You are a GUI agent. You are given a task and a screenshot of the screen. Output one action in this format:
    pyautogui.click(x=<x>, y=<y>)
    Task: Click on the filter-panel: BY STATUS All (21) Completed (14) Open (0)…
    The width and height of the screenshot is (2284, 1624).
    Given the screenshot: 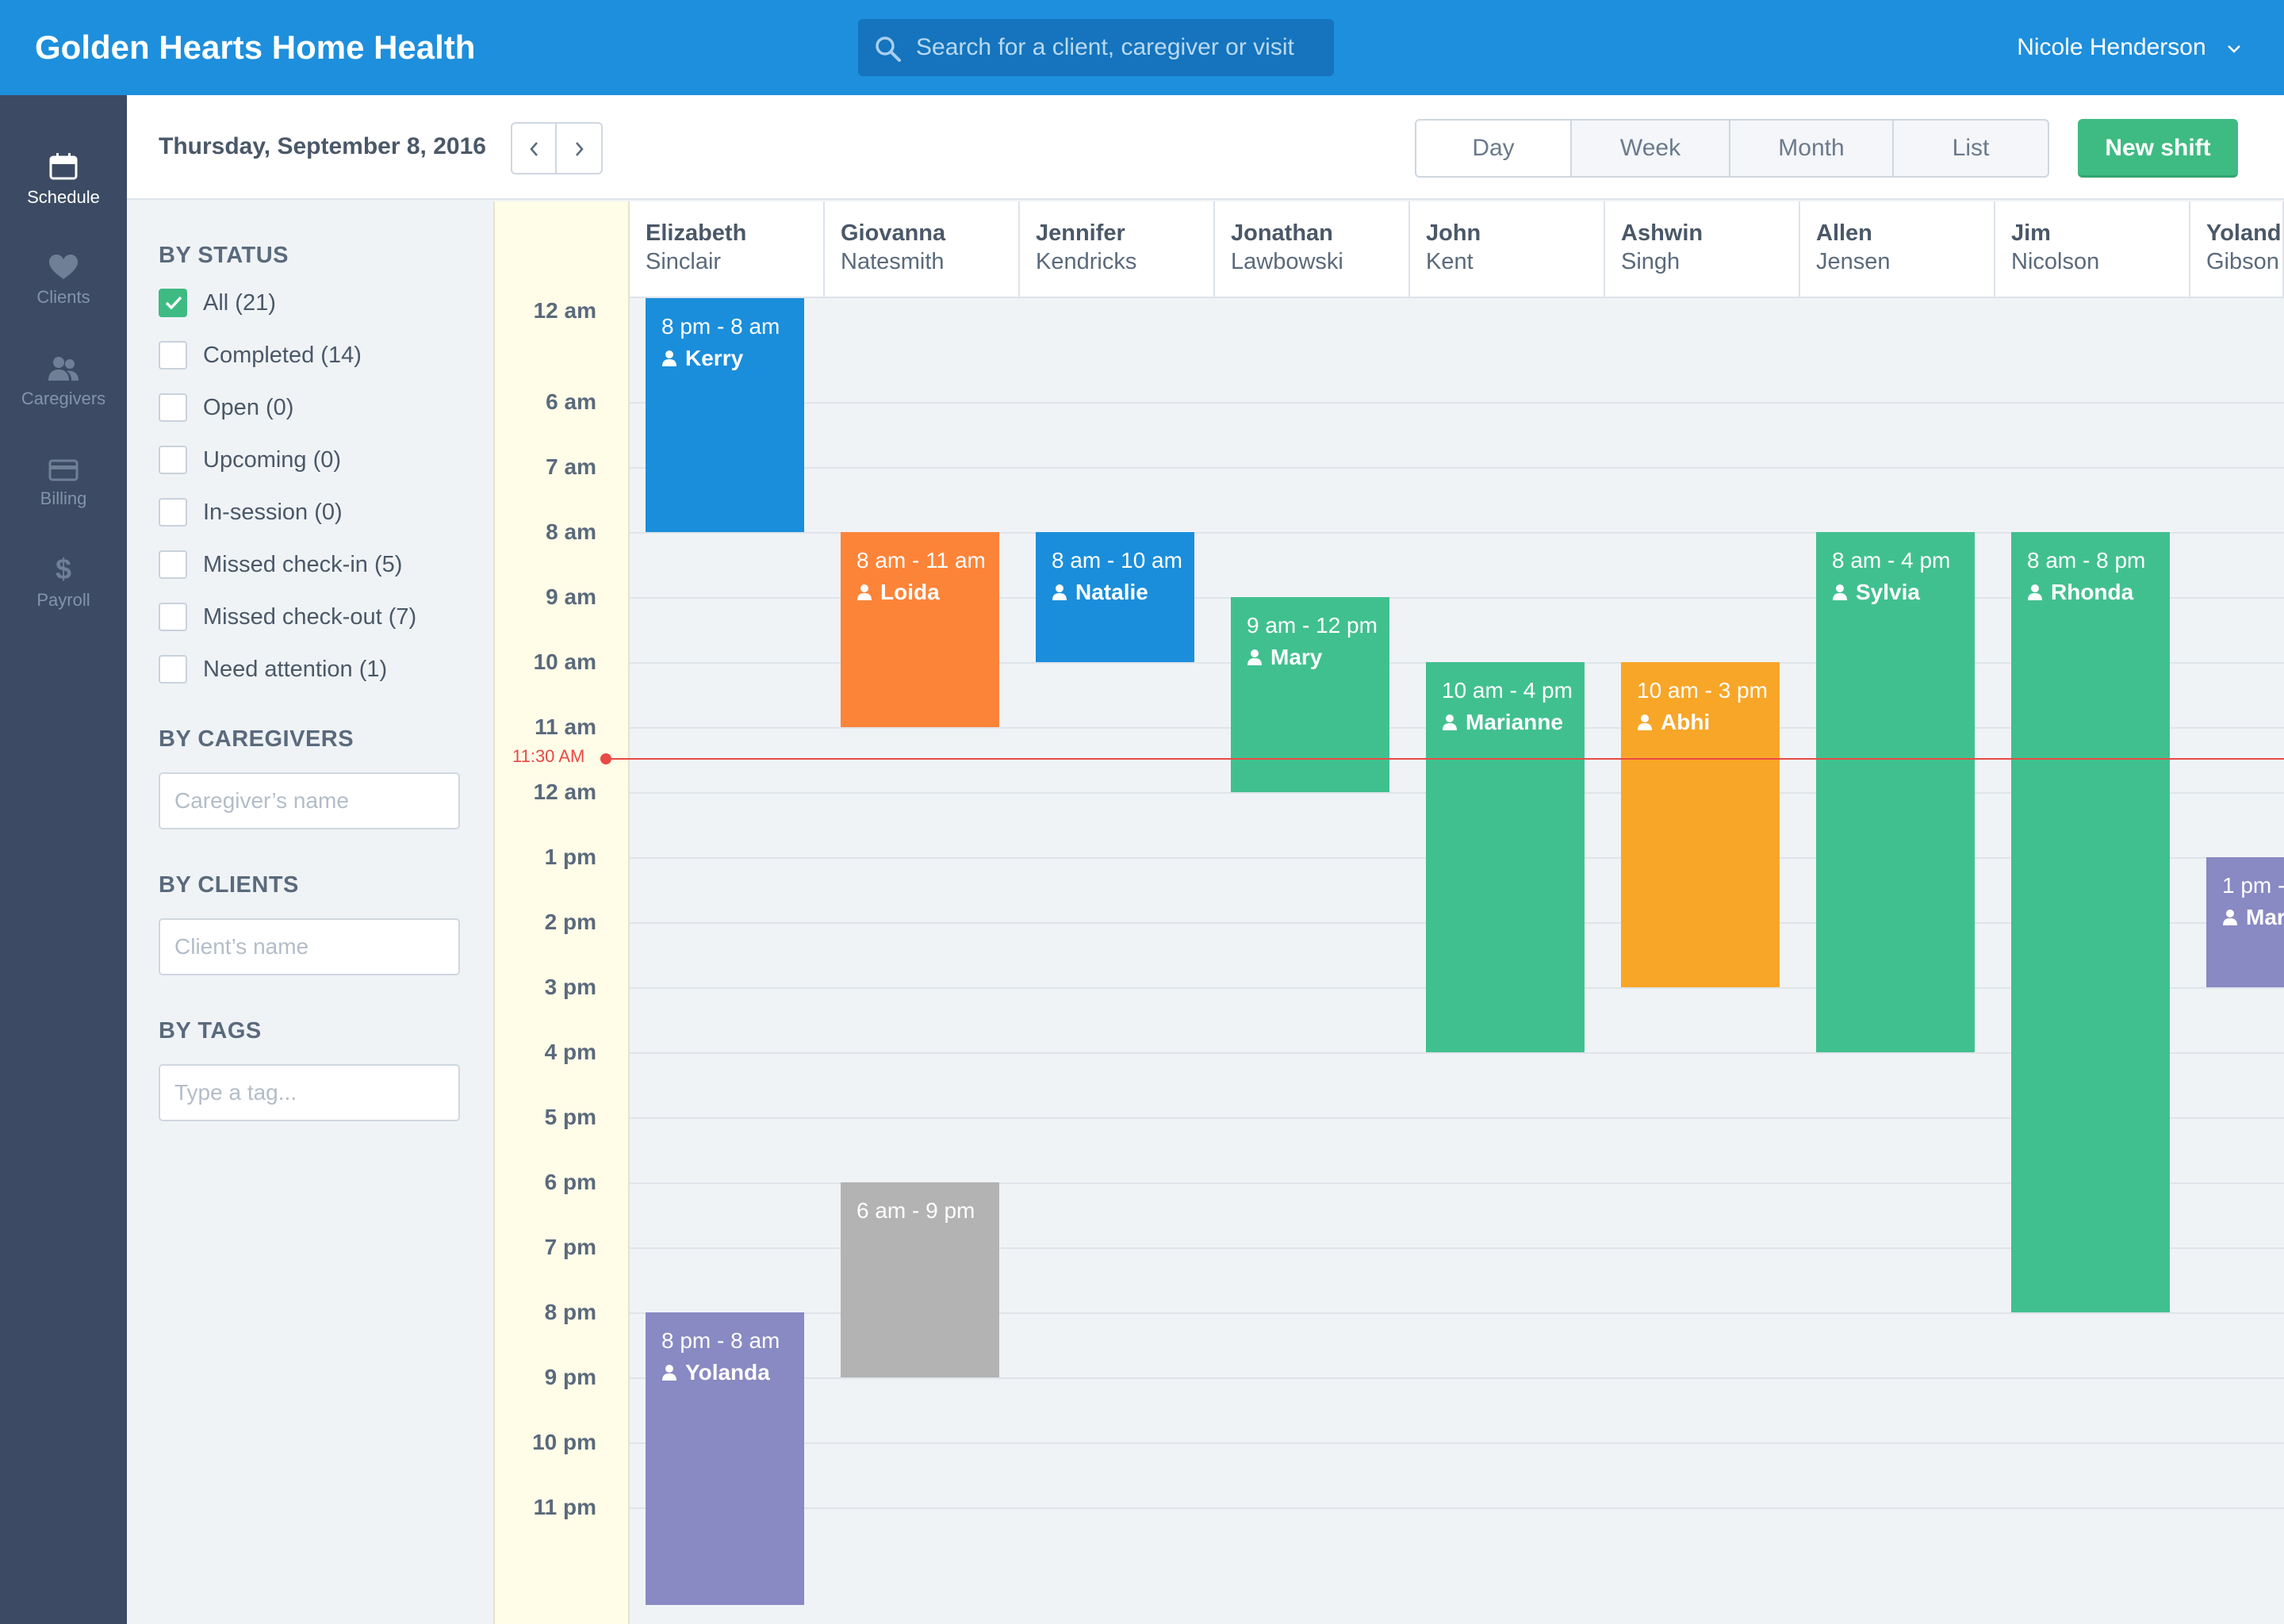 What is the action you would take?
    pyautogui.click(x=310, y=912)
    